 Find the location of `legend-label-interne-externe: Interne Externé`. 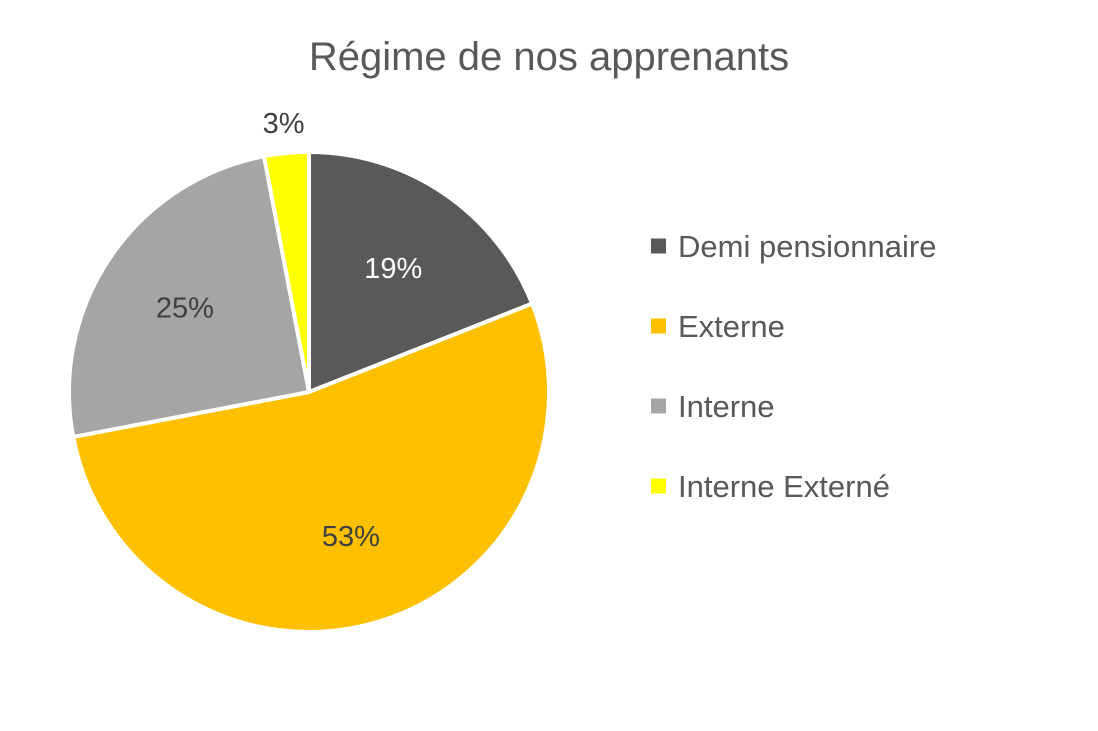

legend-label-interne-externe: Interne Externé is located at coordinates (784, 486).